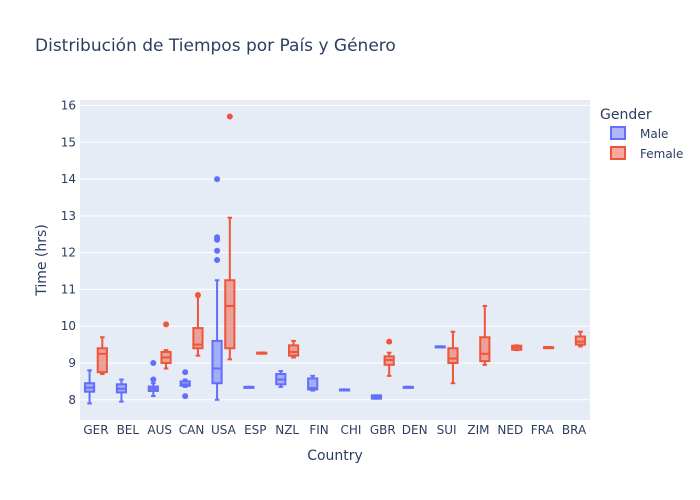 Image resolution: width=700 pixels, height=500 pixels. What do you see at coordinates (510, 430) in the screenshot?
I see `x-tick-label: NED` at bounding box center [510, 430].